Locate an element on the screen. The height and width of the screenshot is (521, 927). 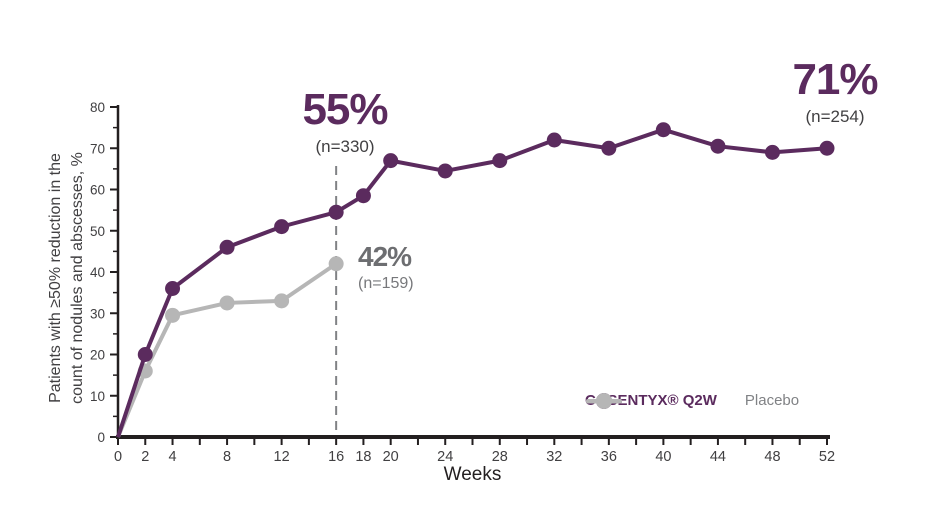
x-tick-label: 0 is located at coordinates (118, 457).